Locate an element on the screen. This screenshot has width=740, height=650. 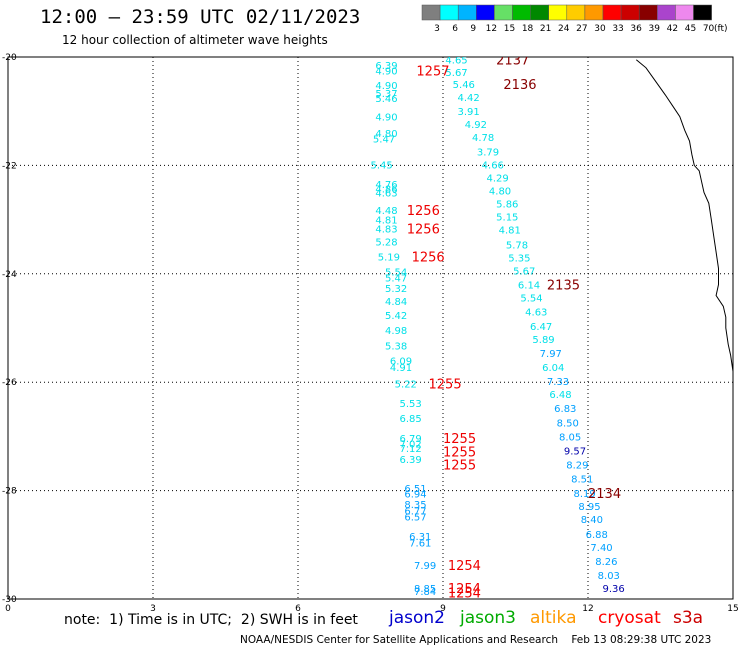
wave-height-label: 4.48 is located at coordinates (386, 211).